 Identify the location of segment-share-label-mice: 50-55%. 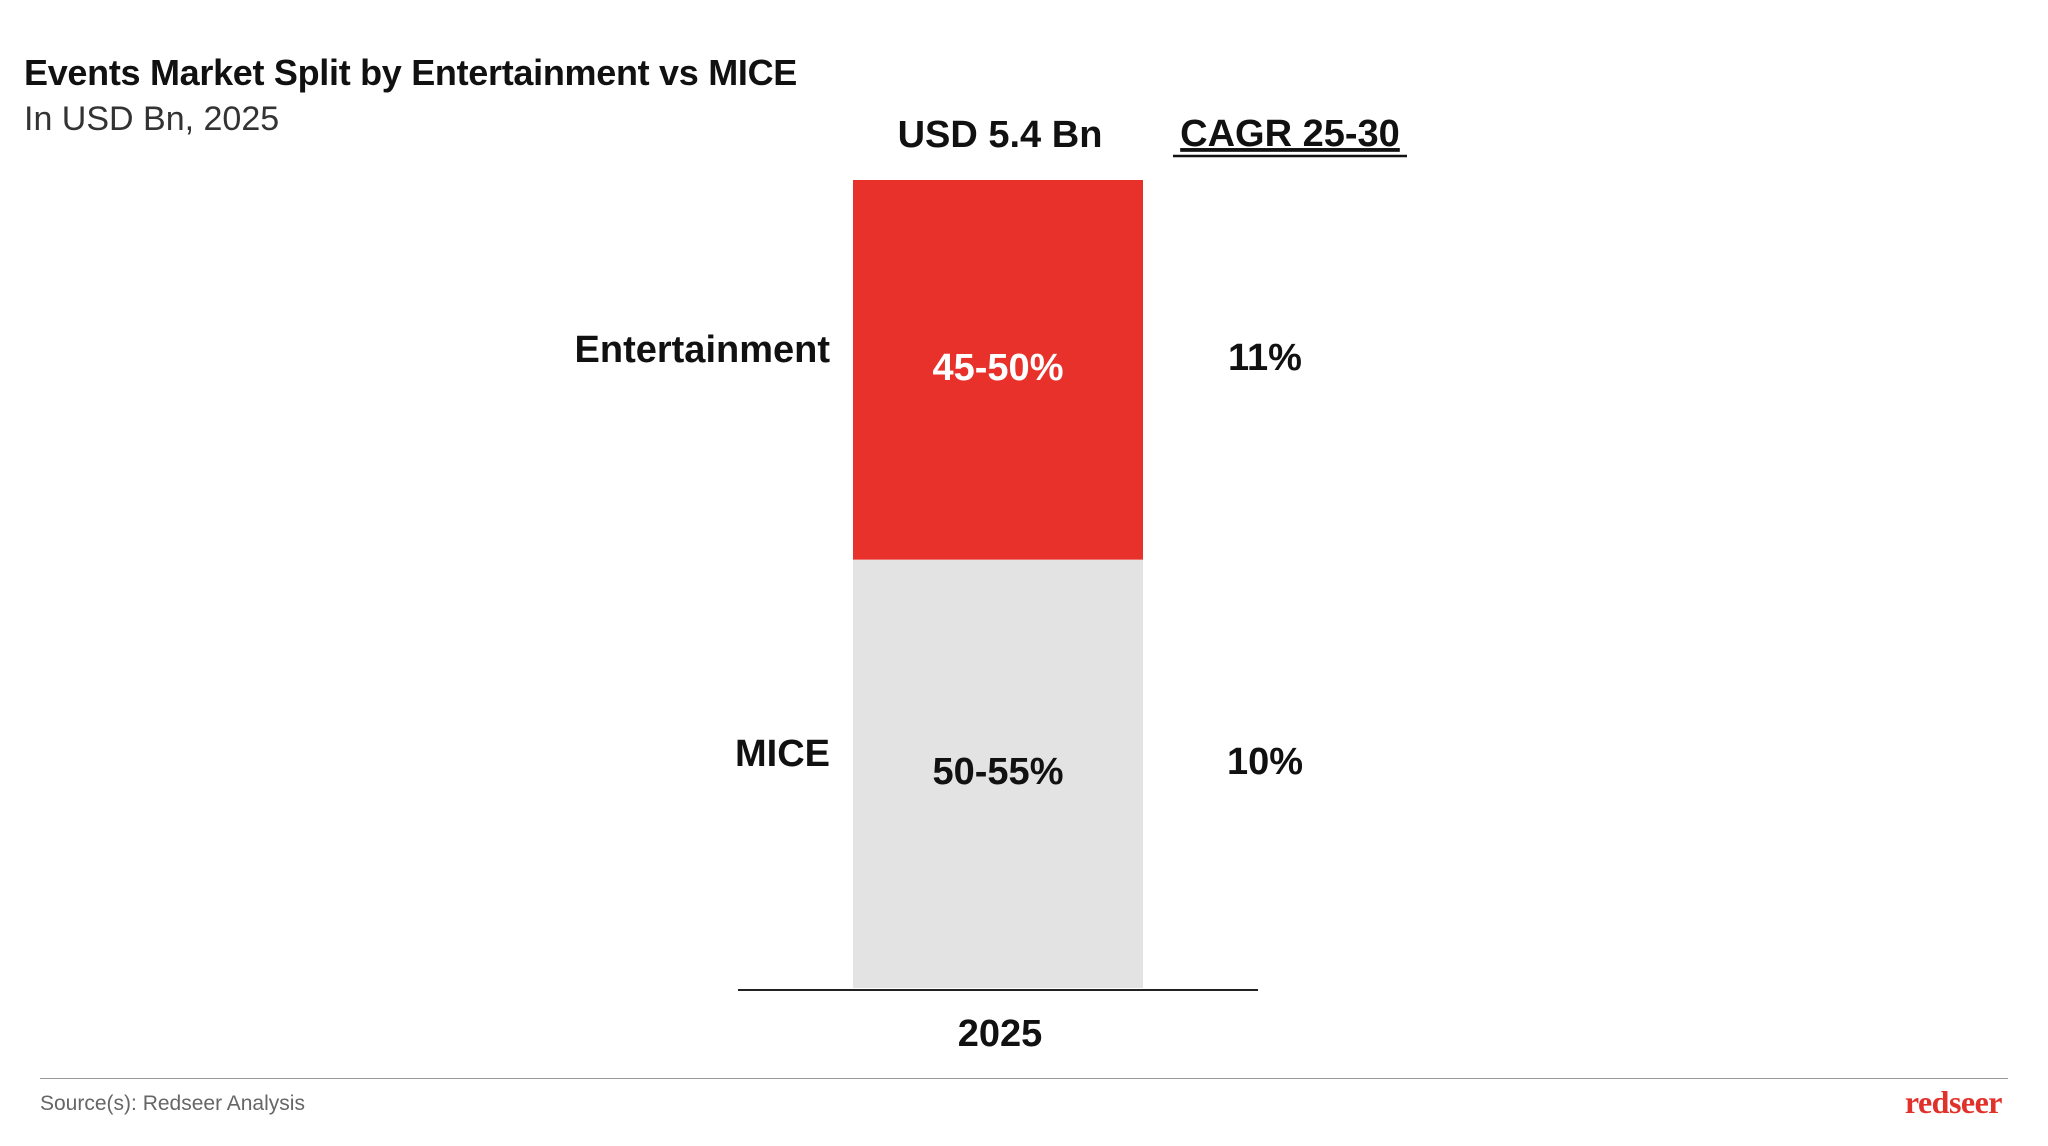
(998, 772).